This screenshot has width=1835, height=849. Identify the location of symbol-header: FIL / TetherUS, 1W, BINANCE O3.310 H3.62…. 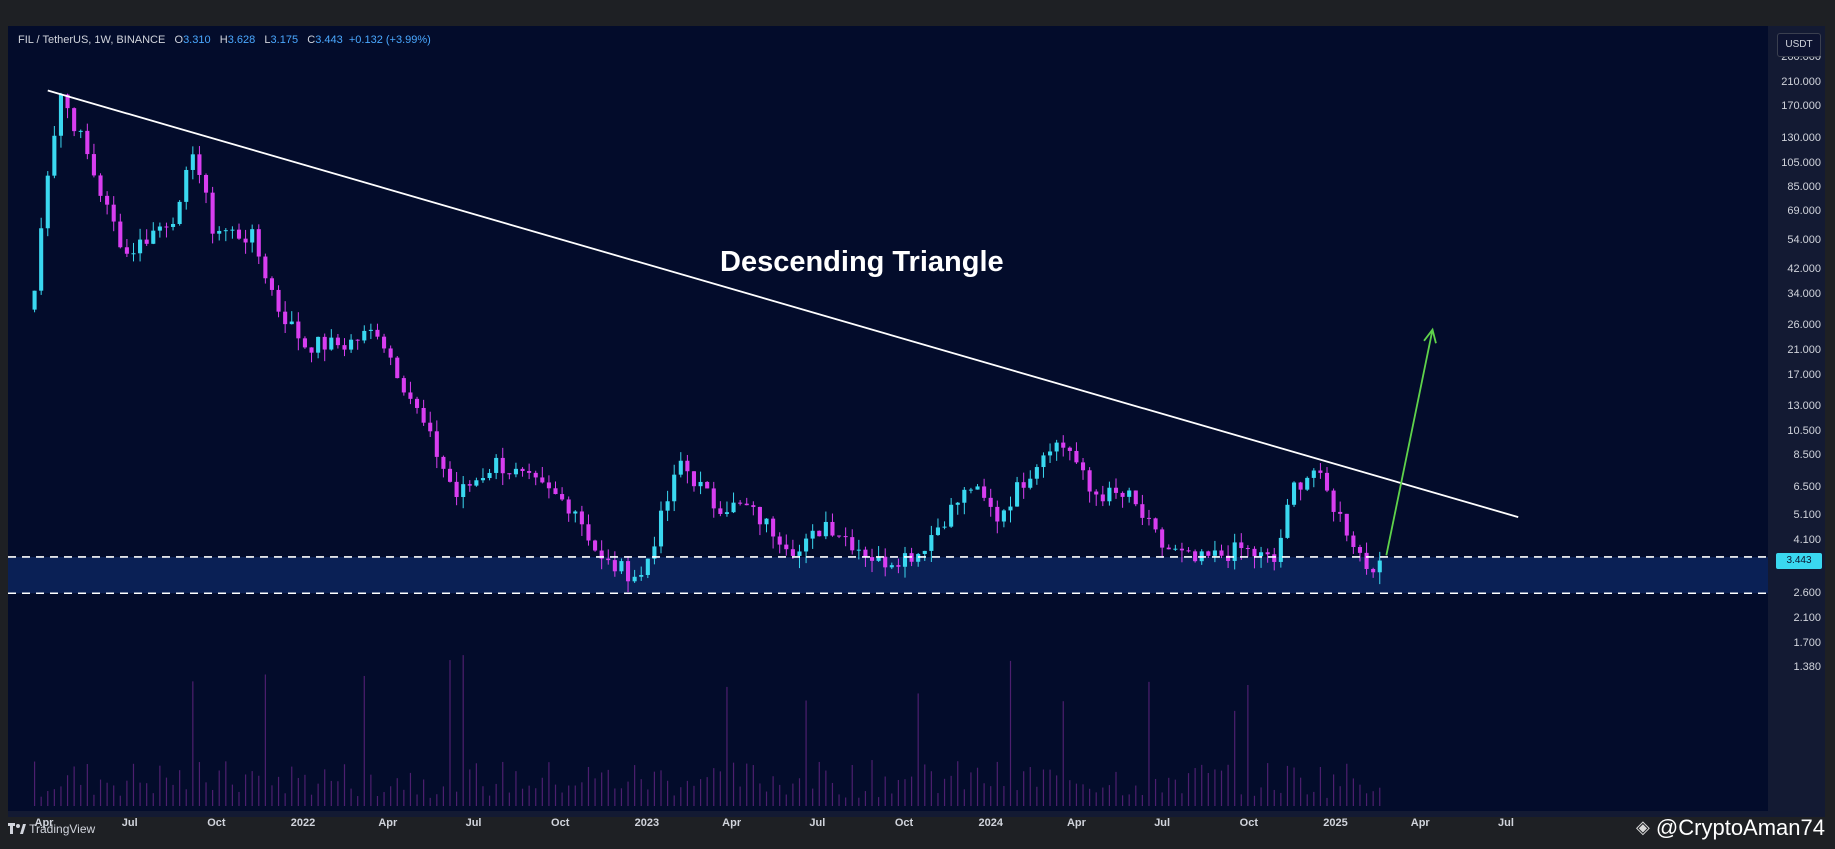
(224, 40).